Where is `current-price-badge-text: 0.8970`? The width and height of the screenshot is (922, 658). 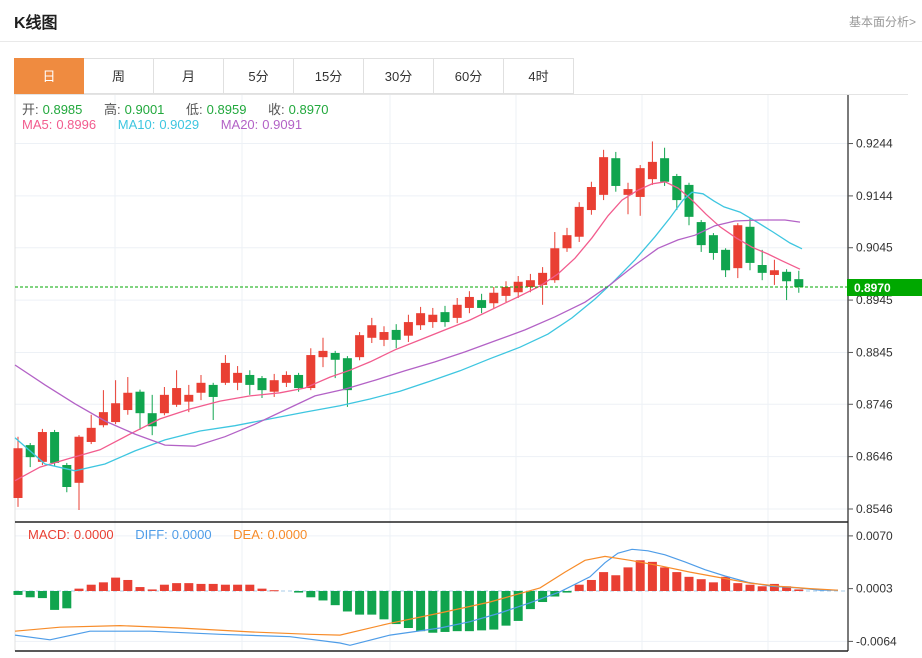 current-price-badge-text: 0.8970 is located at coordinates (872, 288).